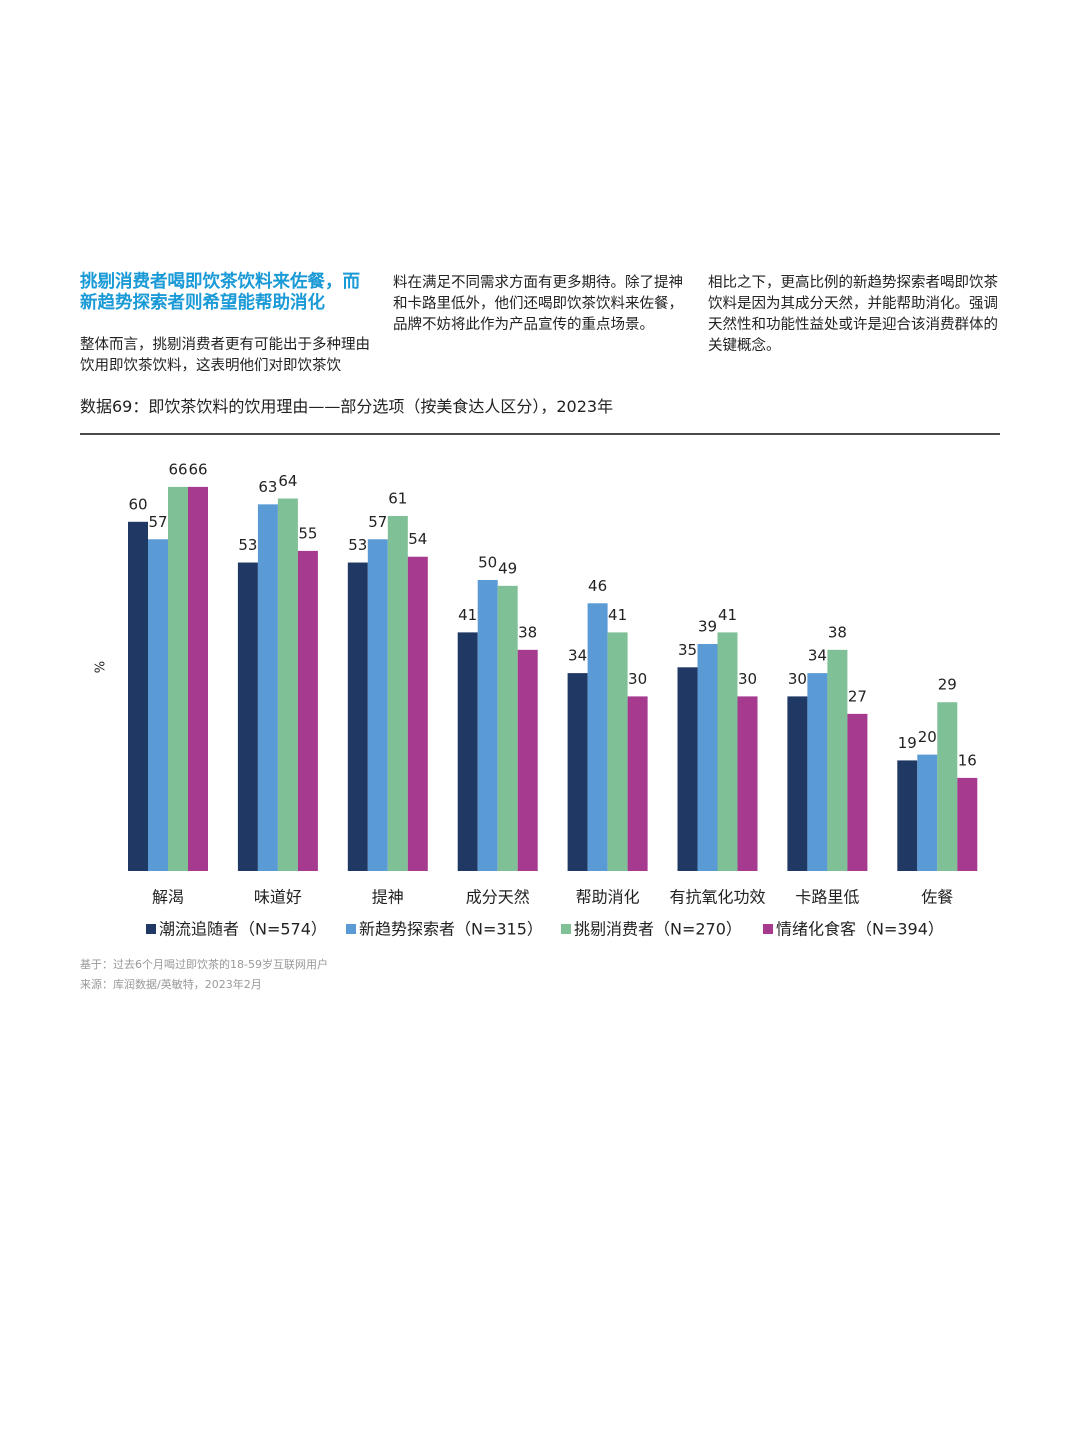 Image resolution: width=1080 pixels, height=1440 pixels. I want to click on x-tick-label: 成分天然, so click(498, 897).